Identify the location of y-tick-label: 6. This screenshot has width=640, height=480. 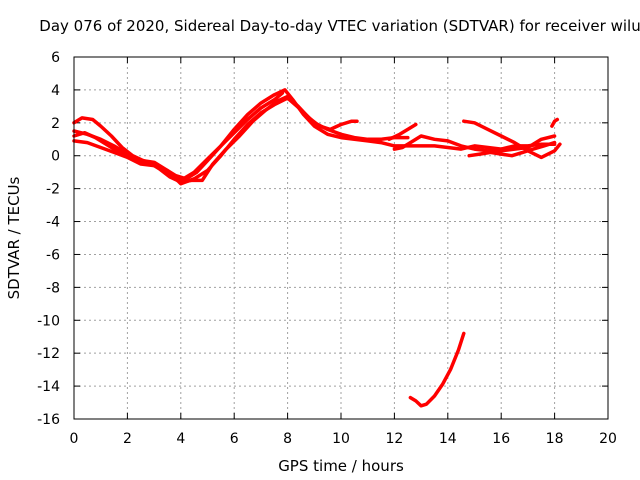
(55, 58).